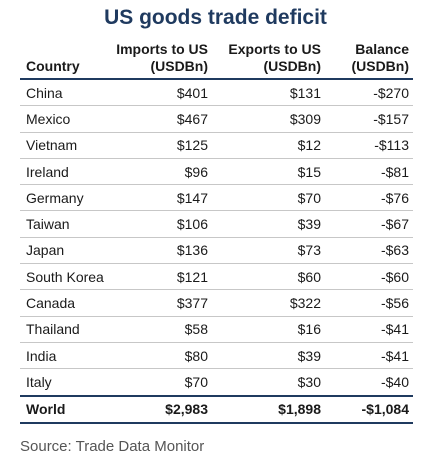 Image resolution: width=431 pixels, height=465 pixels. What do you see at coordinates (65, 198) in the screenshot?
I see `country-cell: Germany` at bounding box center [65, 198].